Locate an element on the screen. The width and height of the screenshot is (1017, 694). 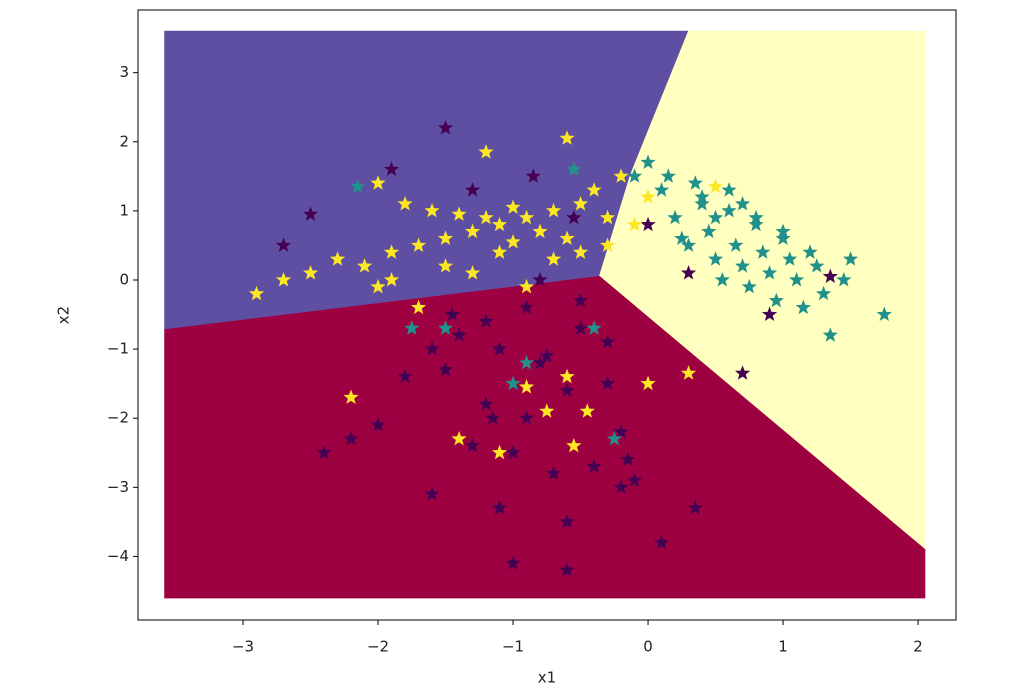
y-tick-label: −4 is located at coordinates (118, 556).